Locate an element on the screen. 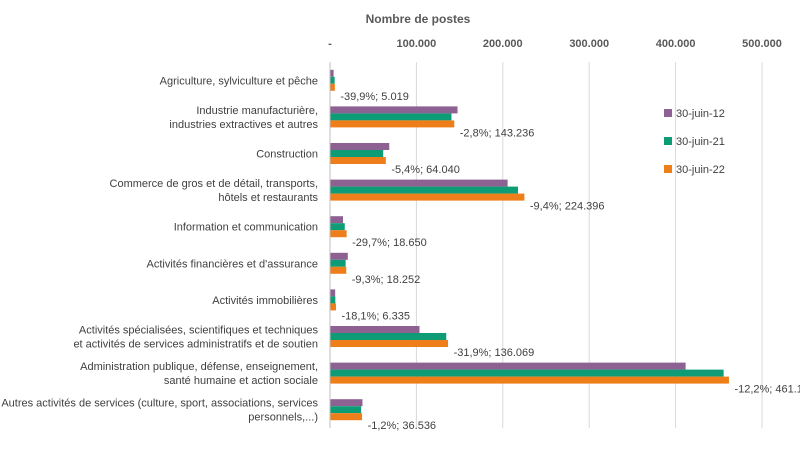 This screenshot has width=800, height=460. data-label: -29,7%; 18.650 is located at coordinates (389, 243).